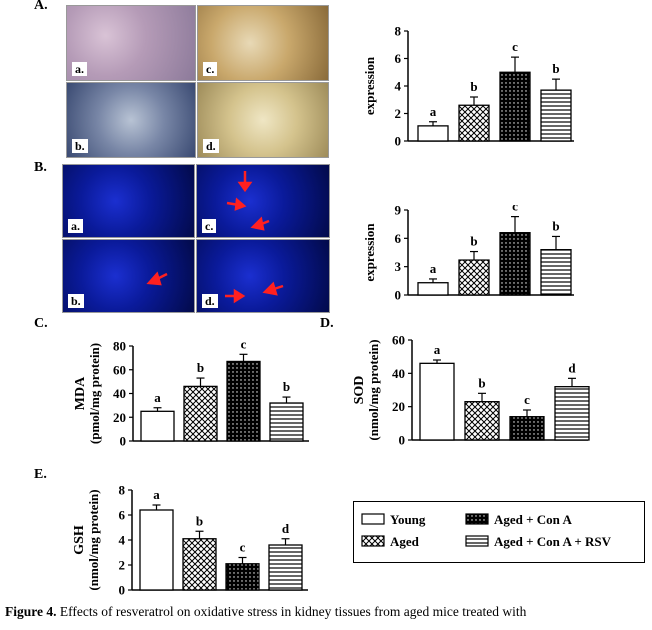 This screenshot has width=652, height=630. I want to click on legend-swatch-young, so click(373, 519).